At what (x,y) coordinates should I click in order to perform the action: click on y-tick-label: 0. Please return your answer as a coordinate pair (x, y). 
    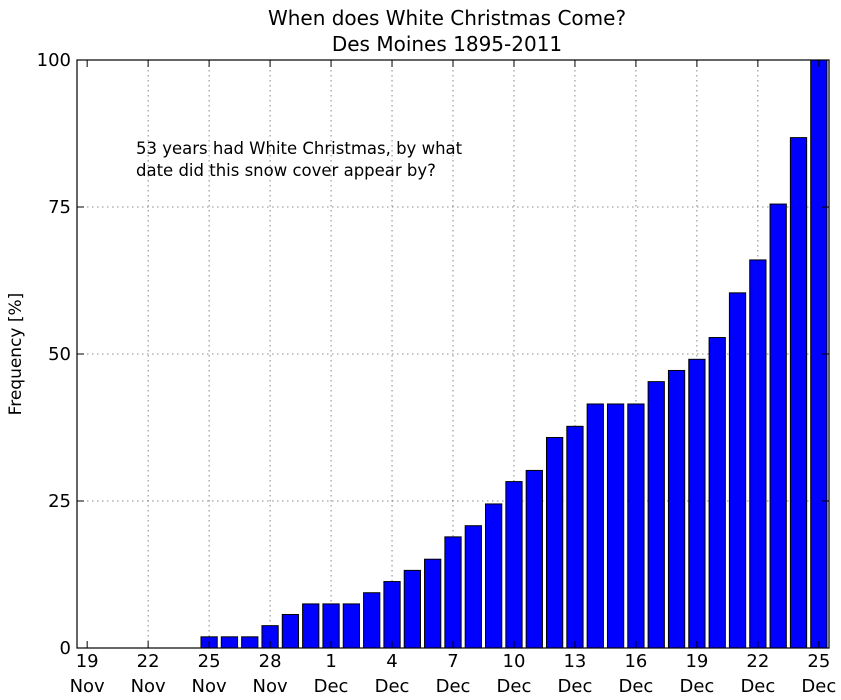
    Looking at the image, I should click on (65, 648).